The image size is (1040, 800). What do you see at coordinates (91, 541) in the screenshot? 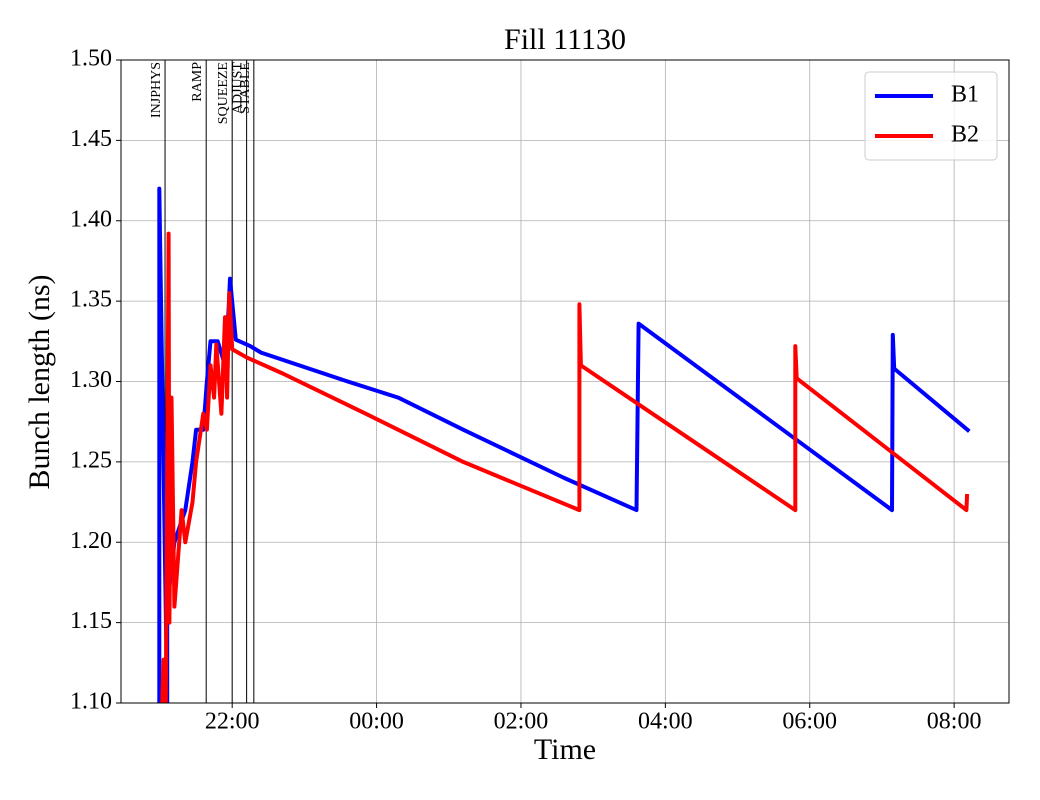
I see `y-tick-label: 1.20` at bounding box center [91, 541].